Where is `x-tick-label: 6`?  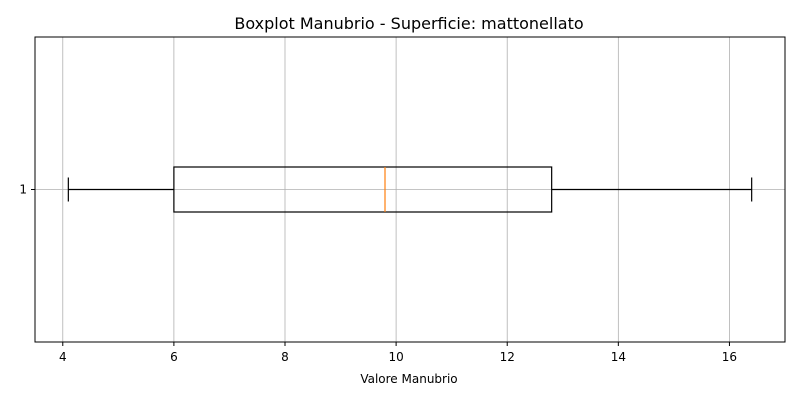 x-tick-label: 6 is located at coordinates (174, 357).